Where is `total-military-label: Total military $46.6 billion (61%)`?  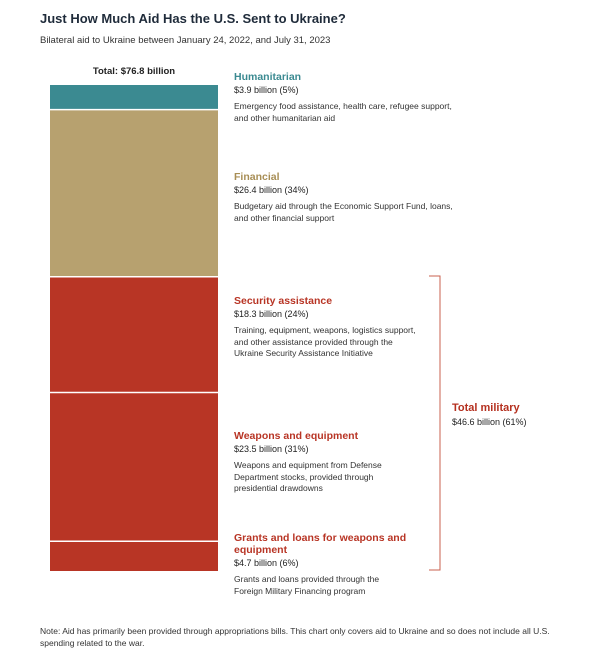 total-military-label: Total military $46.6 billion (61%) is located at coordinates (489, 414).